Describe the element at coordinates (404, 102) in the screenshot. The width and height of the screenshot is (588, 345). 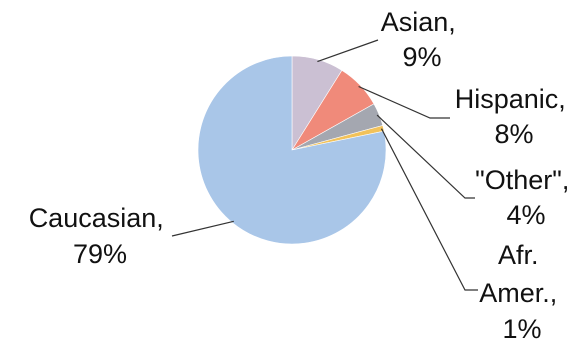
I see `leader-hispanic` at that location.